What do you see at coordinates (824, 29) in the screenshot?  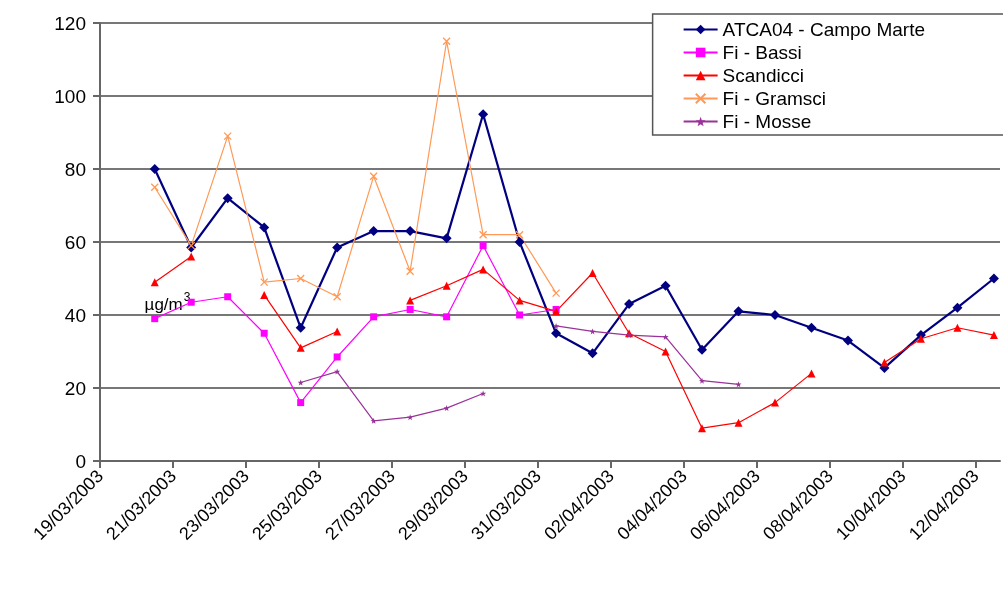 I see `legend-label: ATCA04 - Campo Marte` at bounding box center [824, 29].